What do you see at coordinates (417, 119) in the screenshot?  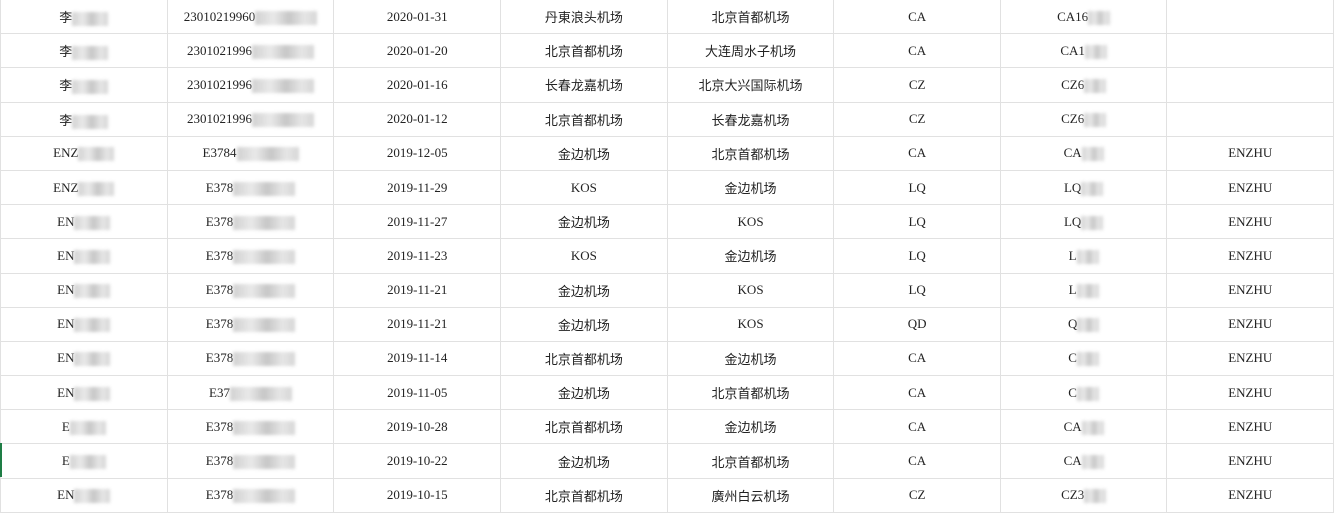 I see `cell-date: 2020-01-12` at bounding box center [417, 119].